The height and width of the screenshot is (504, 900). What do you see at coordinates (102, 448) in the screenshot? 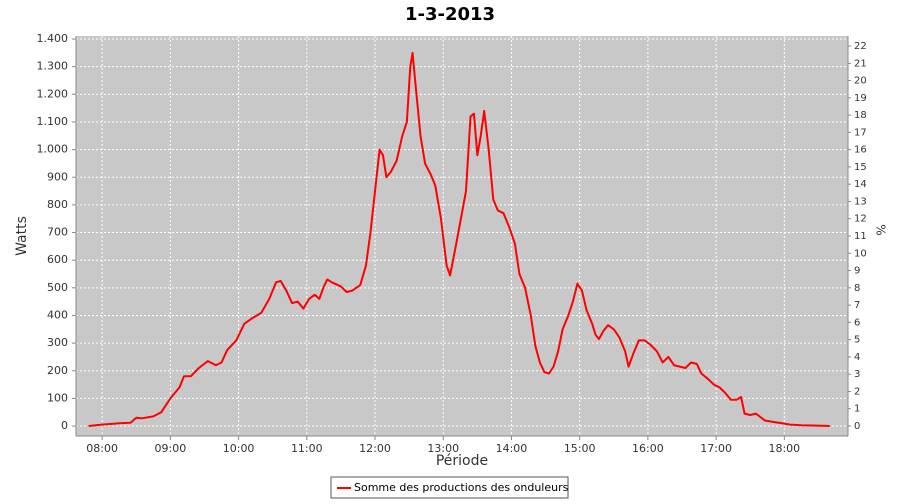
I see `x-tick-label: 08:00` at bounding box center [102, 448].